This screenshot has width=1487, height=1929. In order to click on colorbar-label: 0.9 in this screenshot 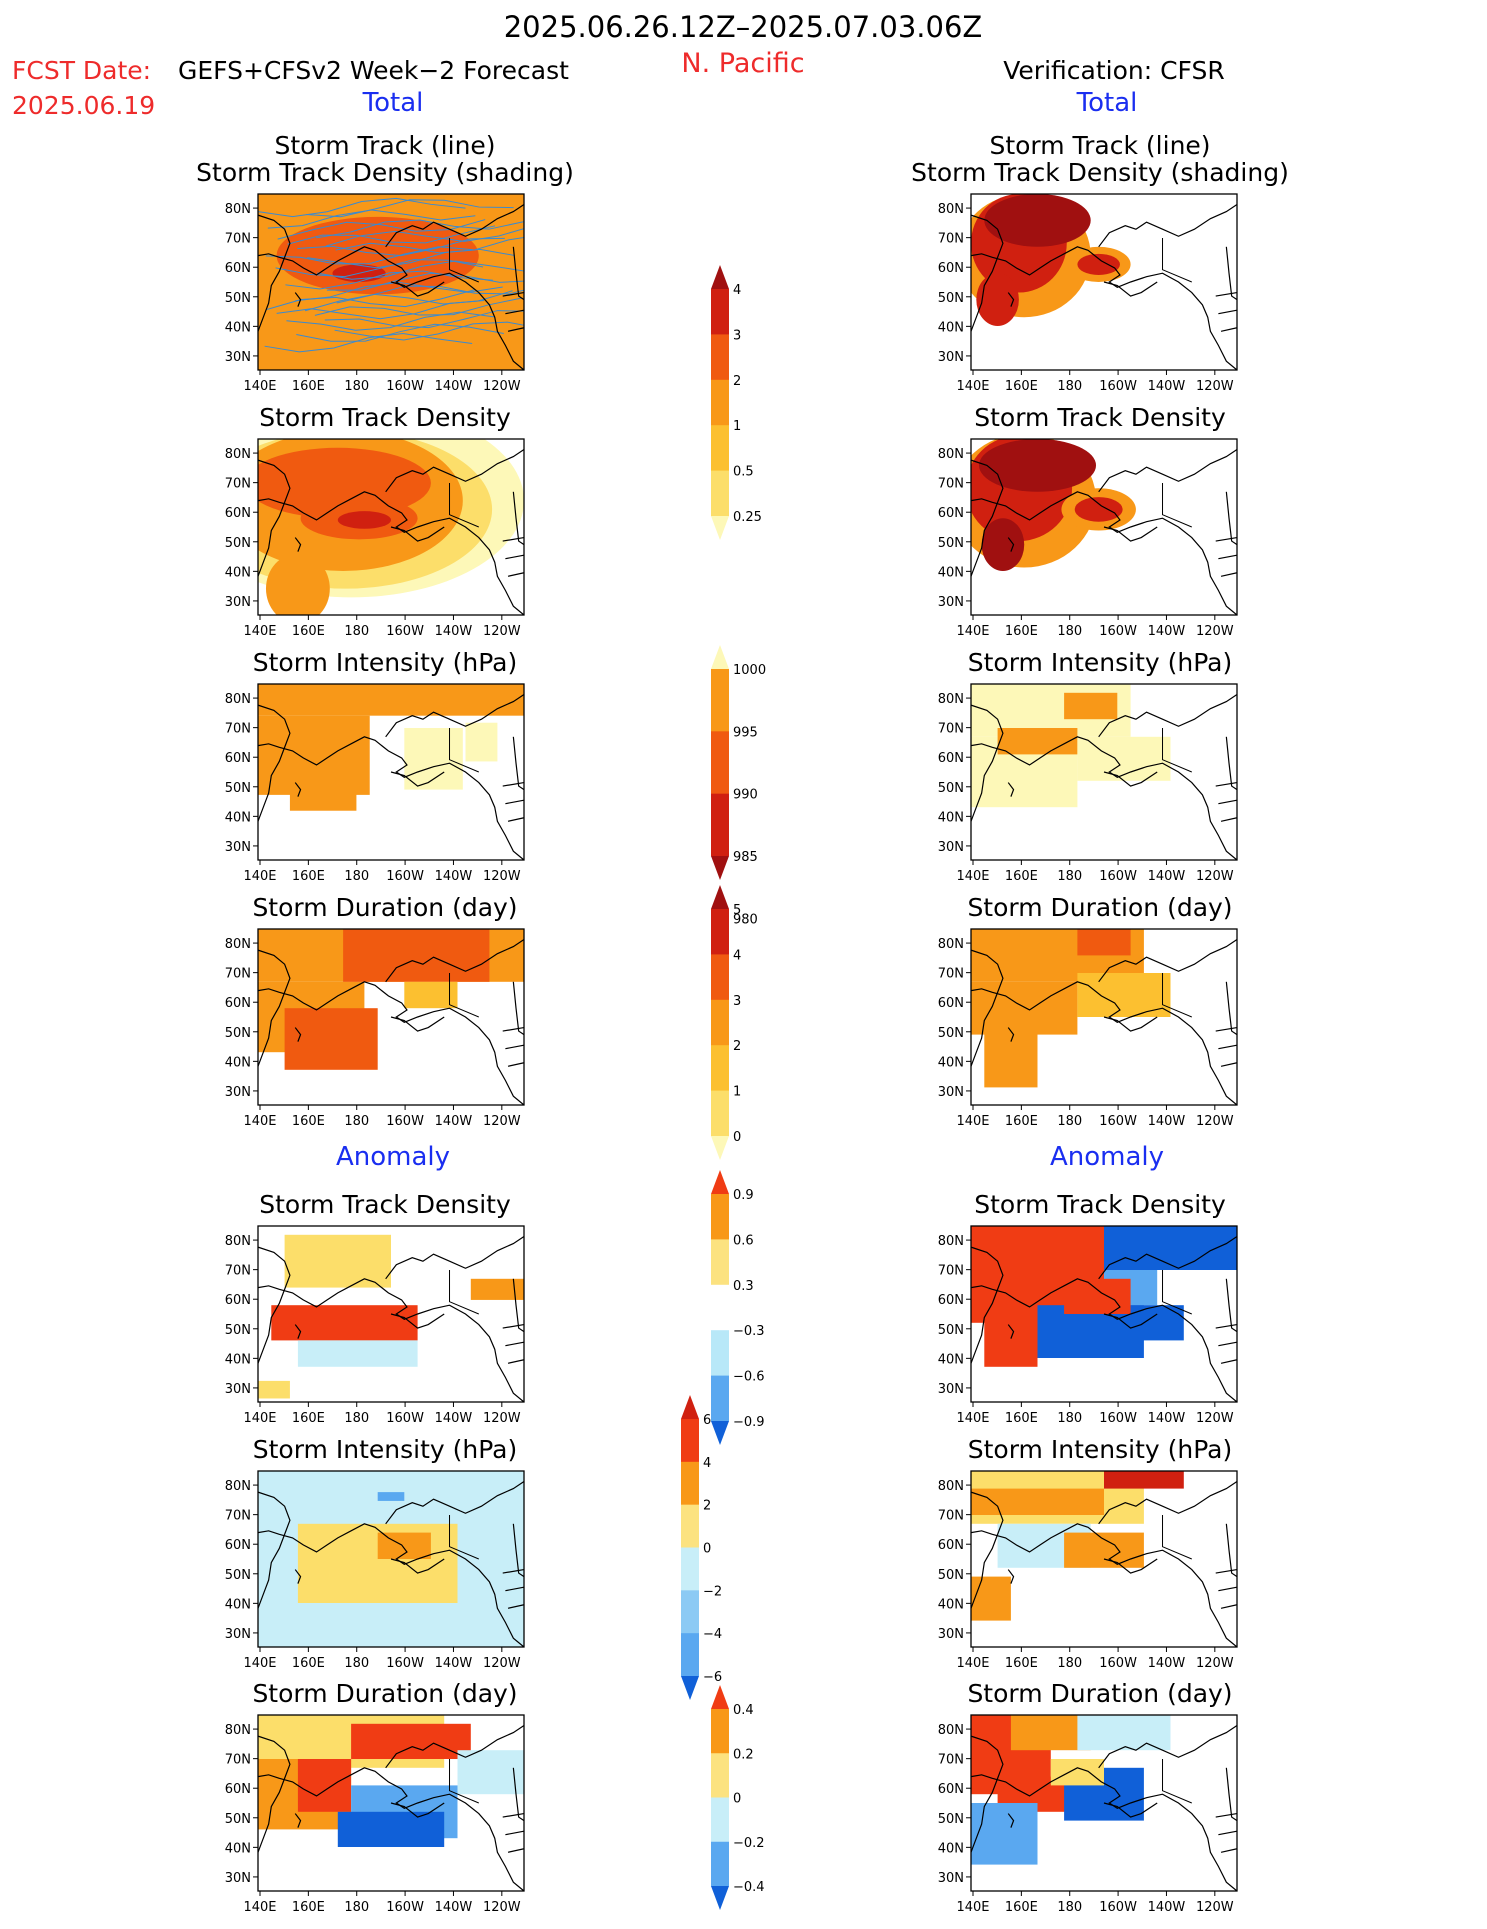, I will do `click(743, 1195)`.